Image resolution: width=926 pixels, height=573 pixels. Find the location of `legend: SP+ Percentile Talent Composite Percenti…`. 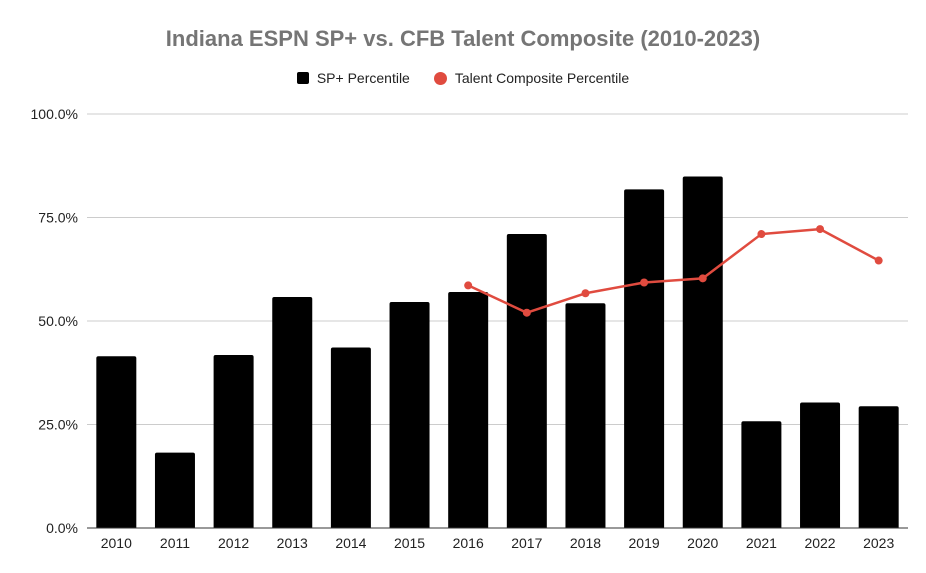

legend: SP+ Percentile Talent Composite Percenti… is located at coordinates (463, 78).